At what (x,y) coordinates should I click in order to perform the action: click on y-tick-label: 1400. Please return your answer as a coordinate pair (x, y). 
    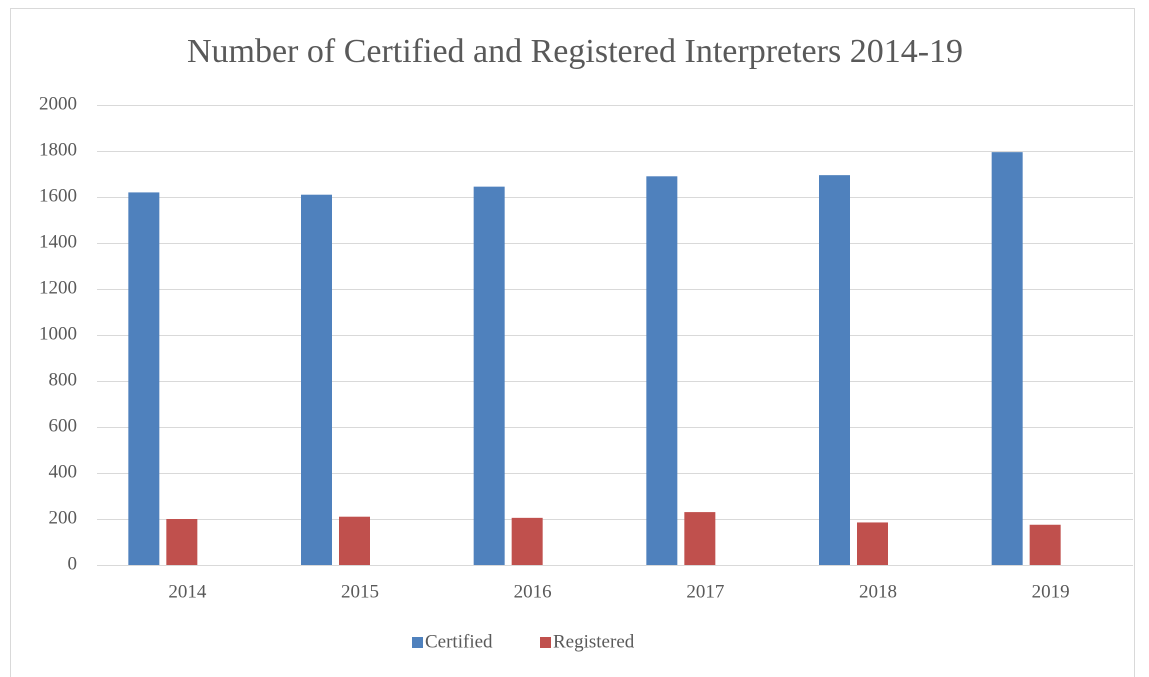
    Looking at the image, I should click on (58, 241).